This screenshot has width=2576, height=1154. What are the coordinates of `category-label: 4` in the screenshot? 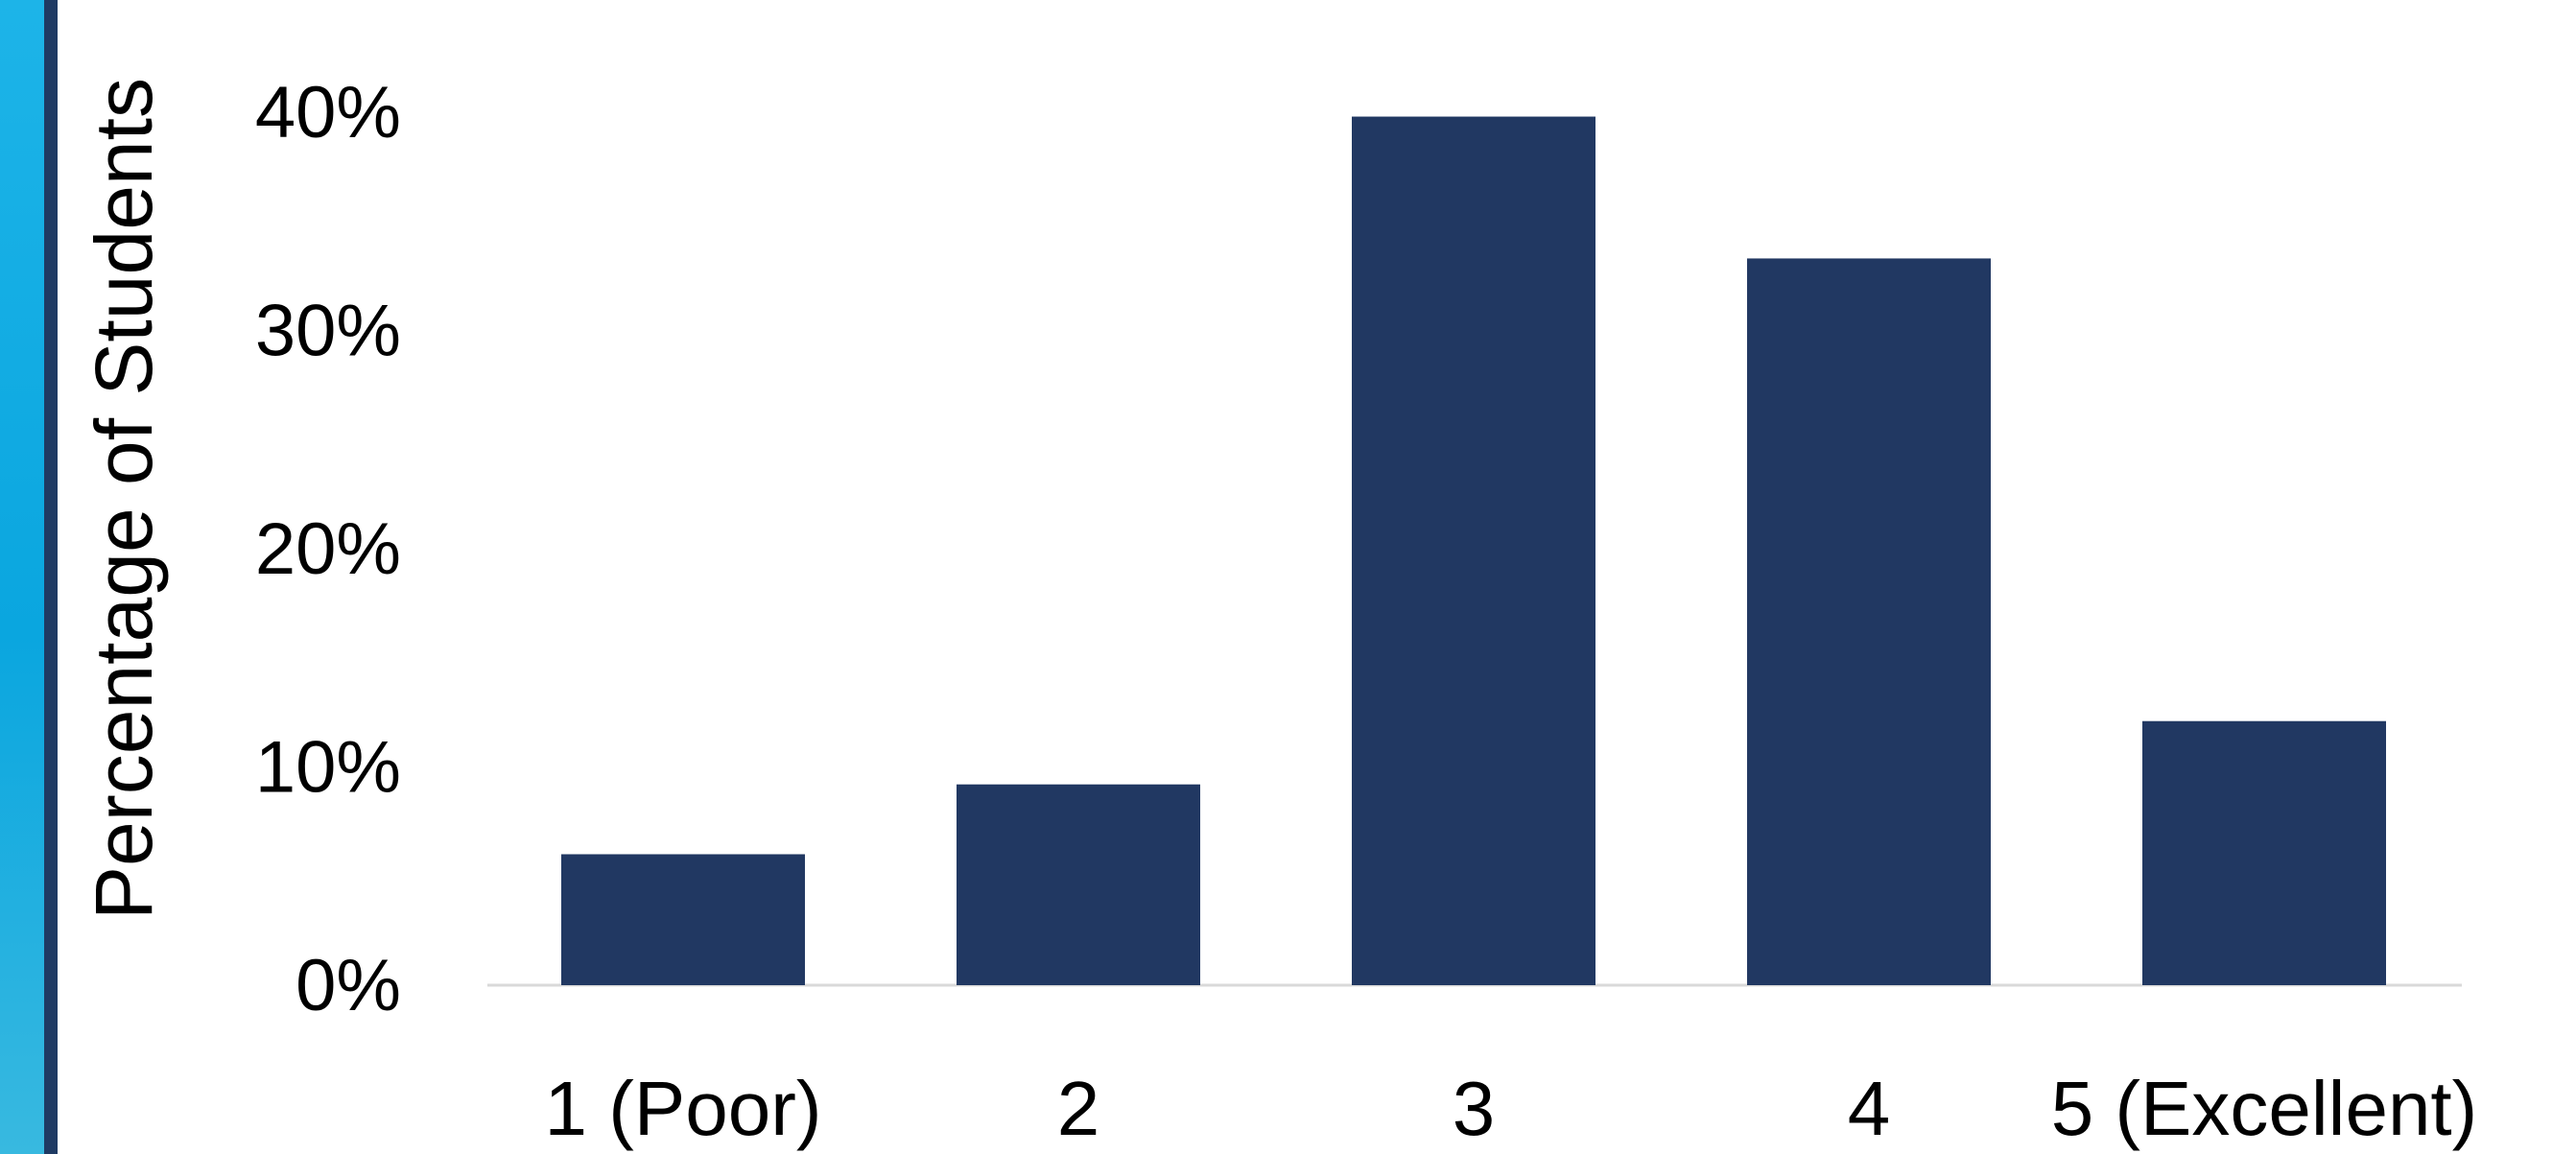 It's located at (1870, 1109).